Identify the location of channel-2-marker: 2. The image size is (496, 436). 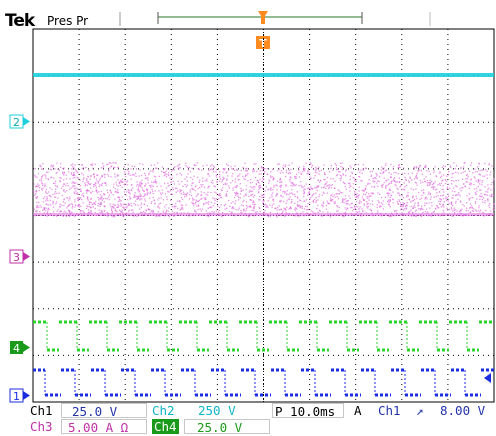
(19, 121).